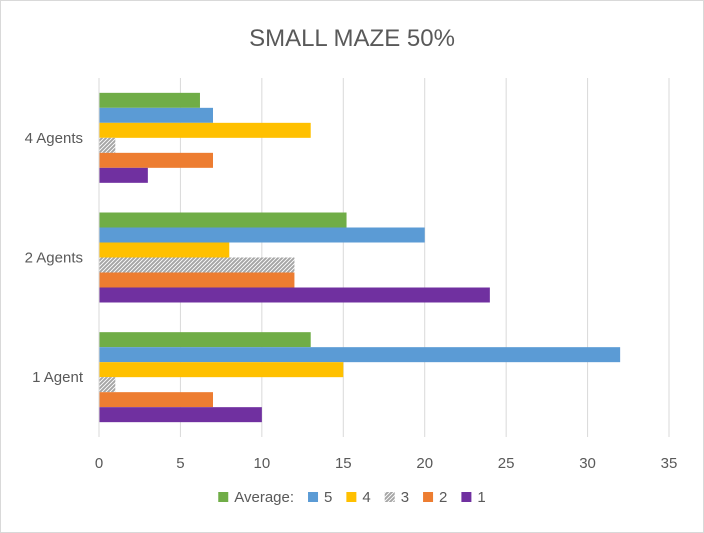 The height and width of the screenshot is (533, 704). Describe the element at coordinates (669, 463) in the screenshot. I see `x-tick-label: 35` at that location.